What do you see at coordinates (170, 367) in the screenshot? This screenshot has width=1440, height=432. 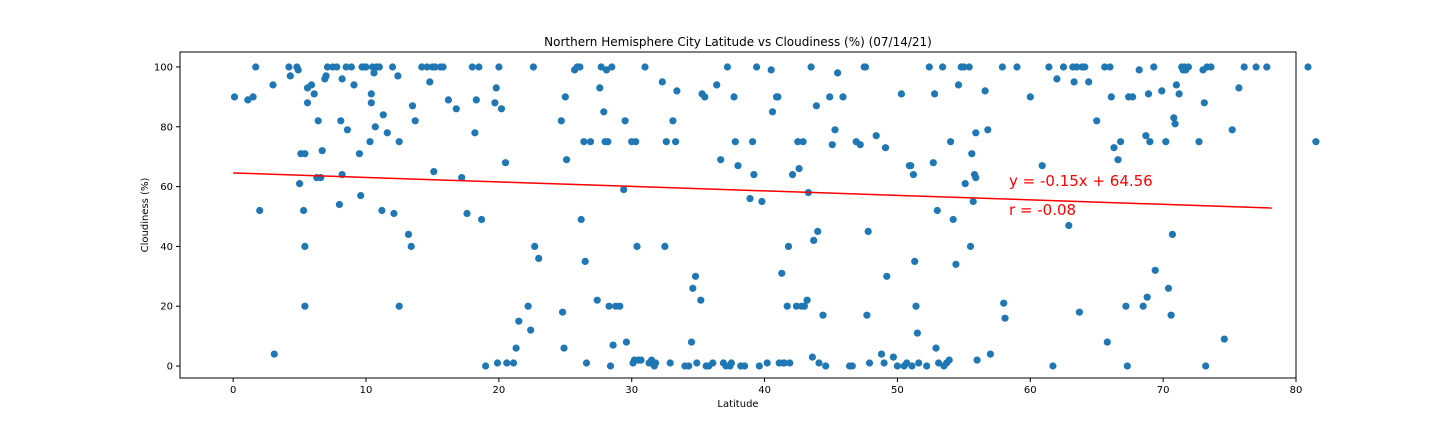 I see `y-tick-label: 0` at bounding box center [170, 367].